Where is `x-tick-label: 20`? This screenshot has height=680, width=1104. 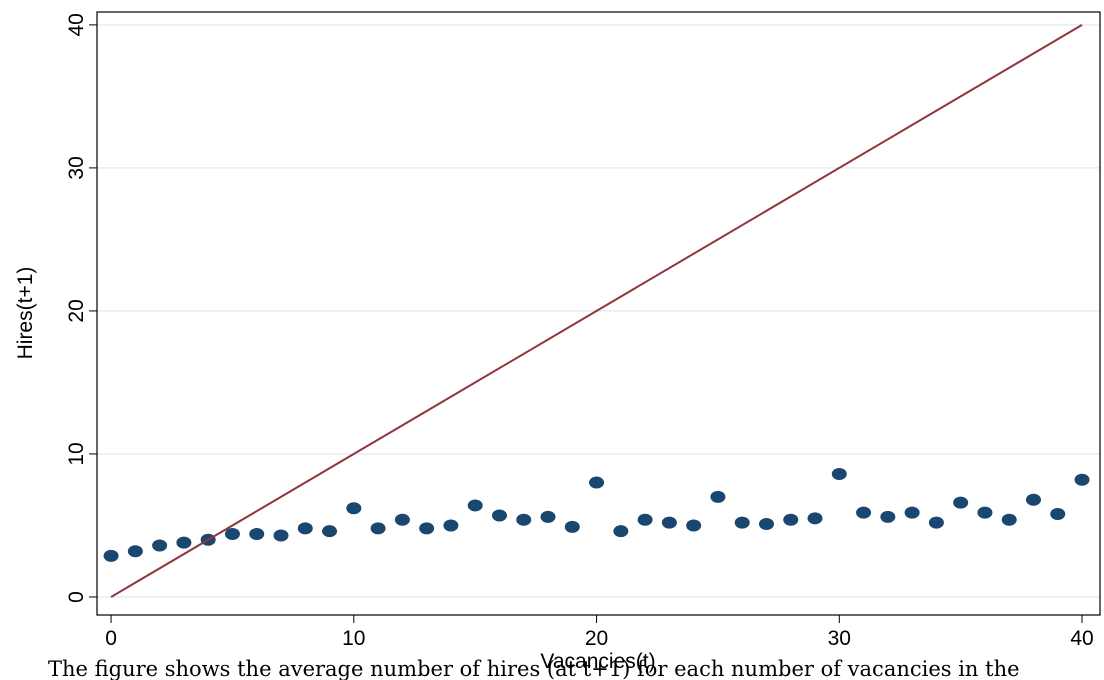
x-tick-label: 20 is located at coordinates (596, 638).